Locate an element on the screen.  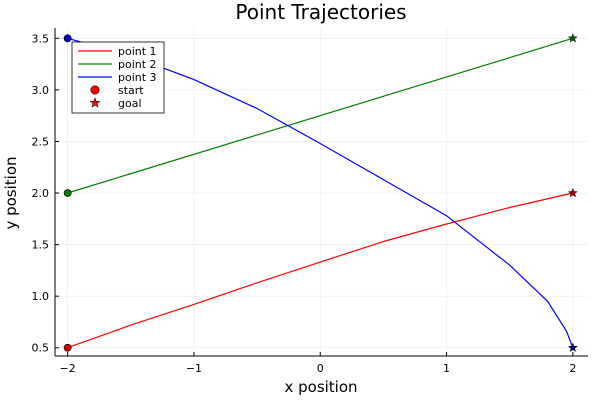
y-tick-label: 2.0 is located at coordinates (41, 193).